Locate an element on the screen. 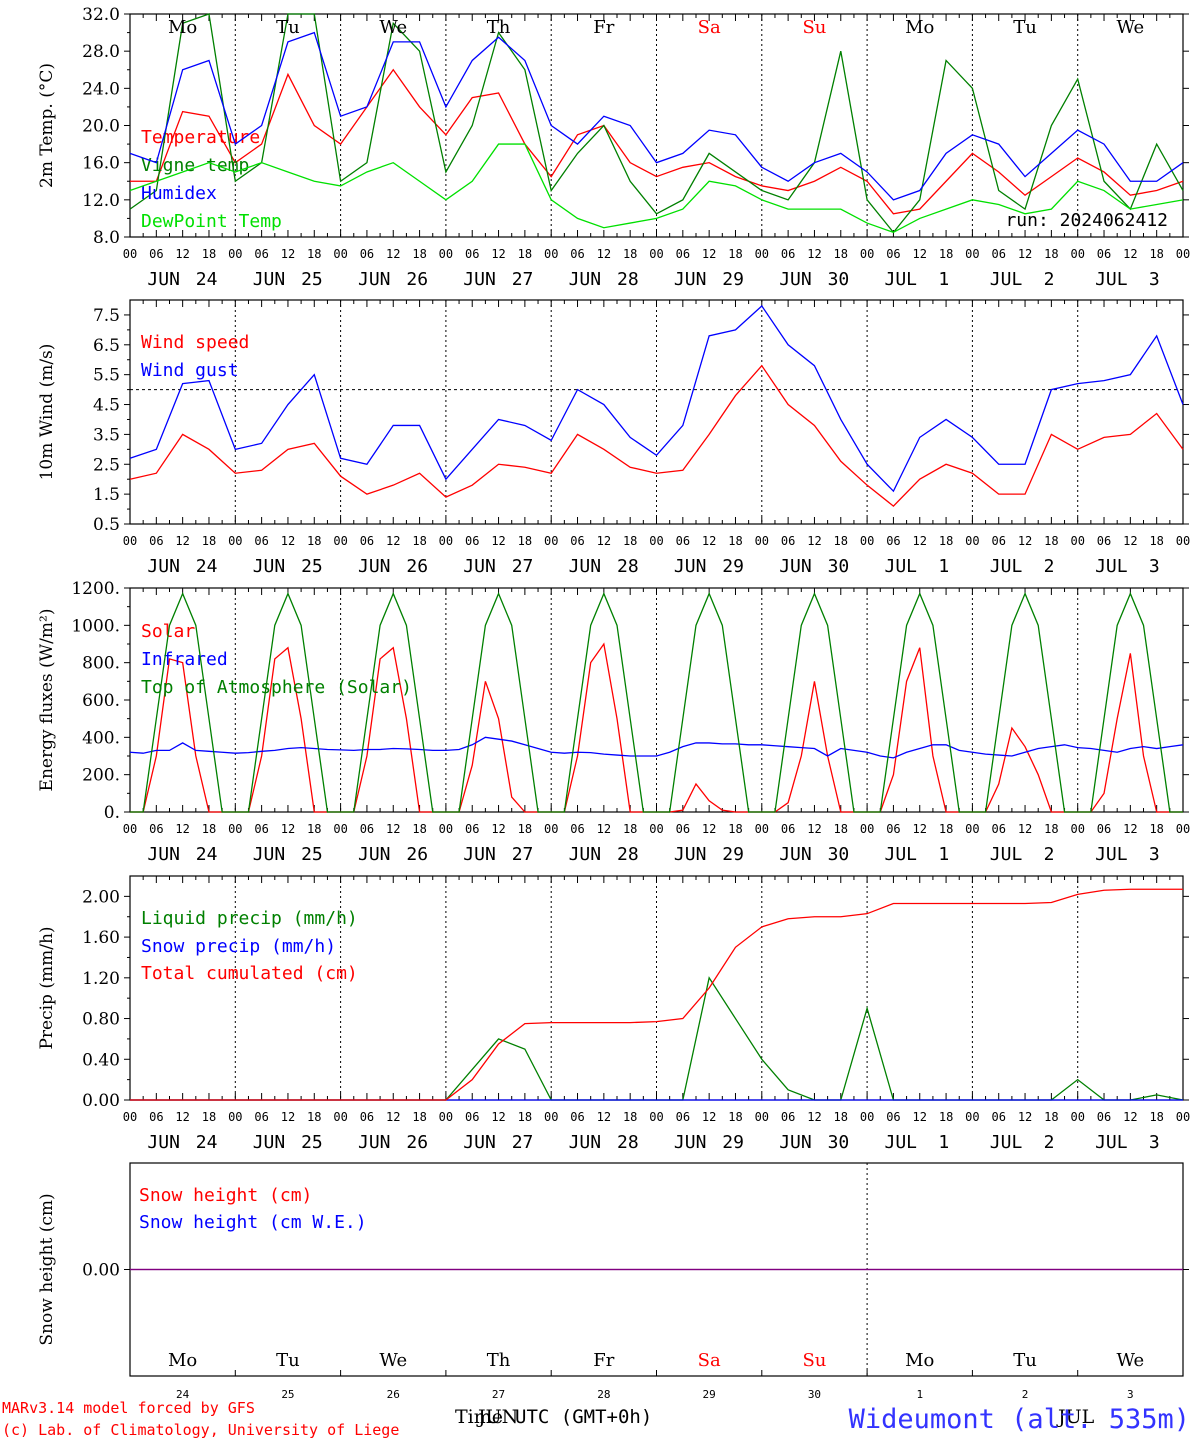 The height and width of the screenshot is (1440, 1194). series-line-vigne-temp is located at coordinates (656, 123).